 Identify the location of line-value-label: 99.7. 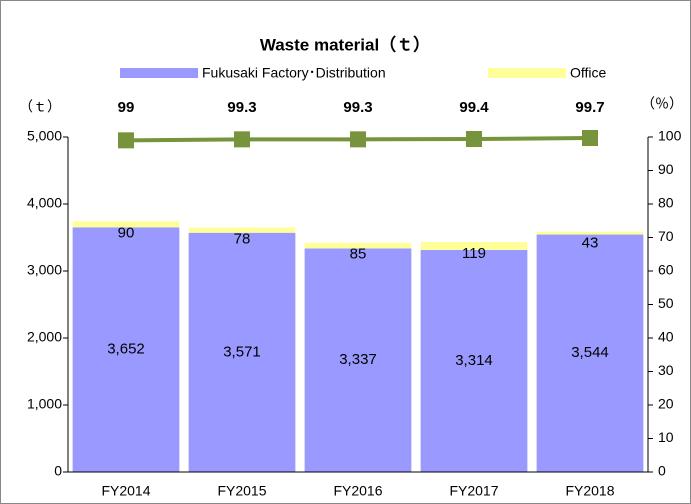
(589, 107).